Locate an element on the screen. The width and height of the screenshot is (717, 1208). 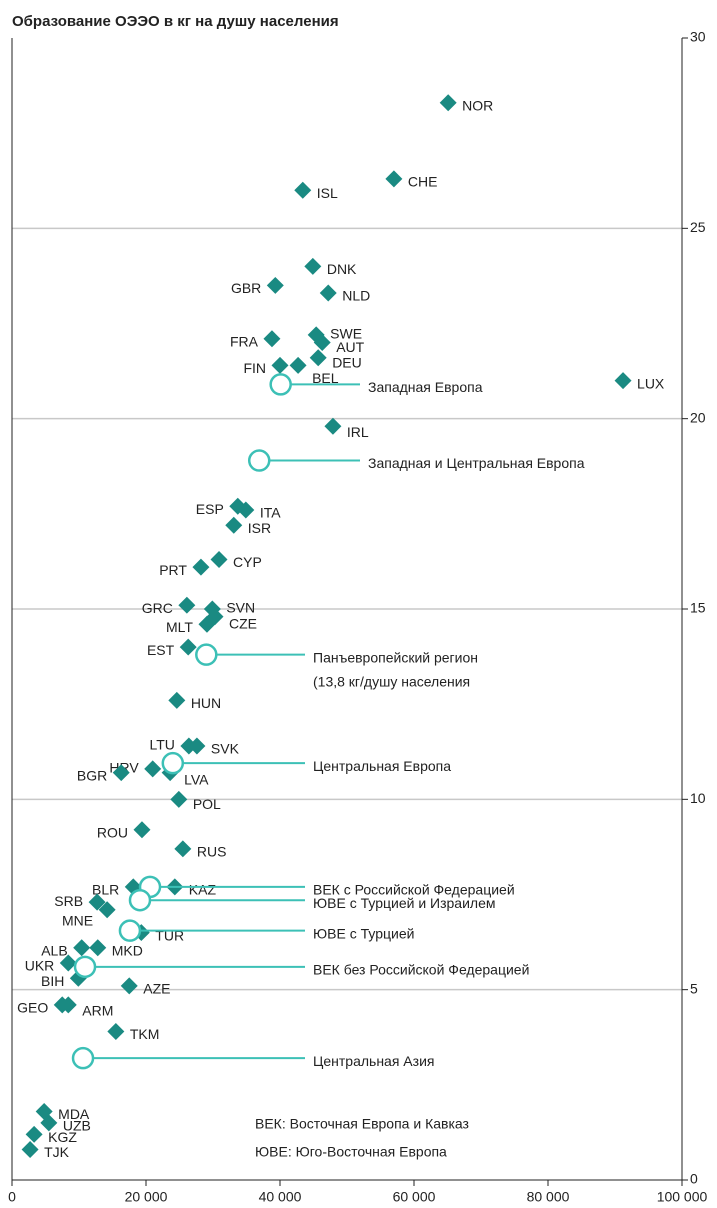
point-label: NOR is located at coordinates (477, 105).